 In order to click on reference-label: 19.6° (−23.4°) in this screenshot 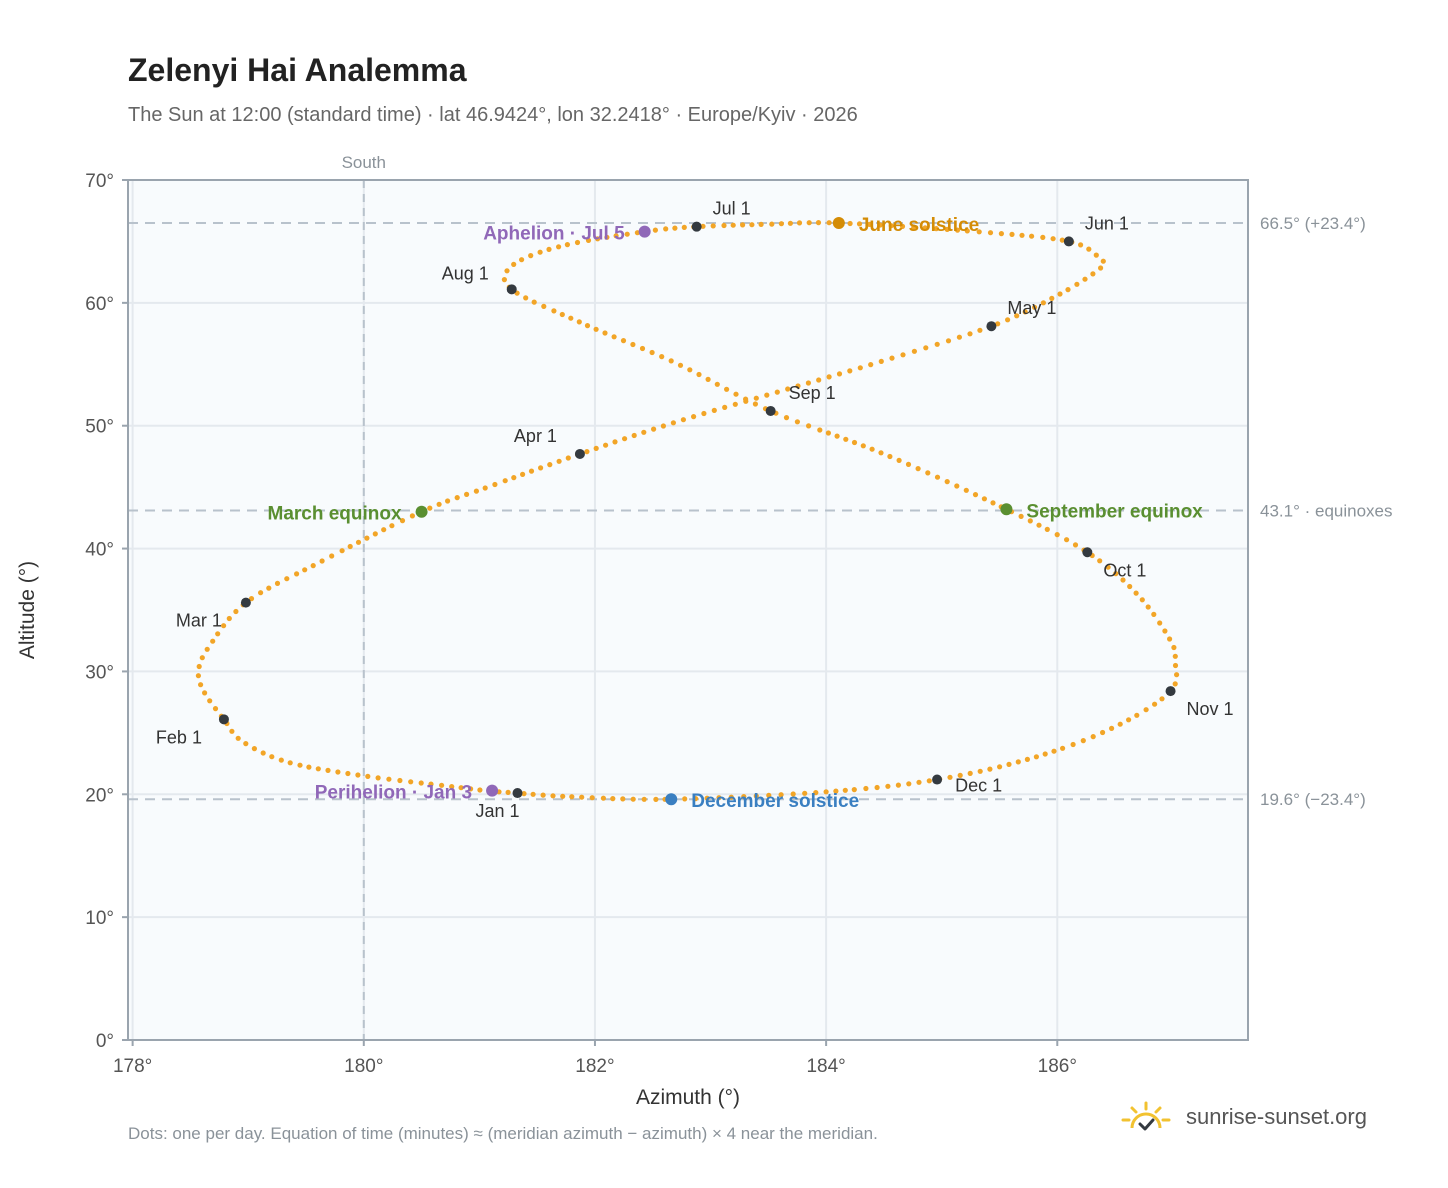, I will do `click(1313, 799)`.